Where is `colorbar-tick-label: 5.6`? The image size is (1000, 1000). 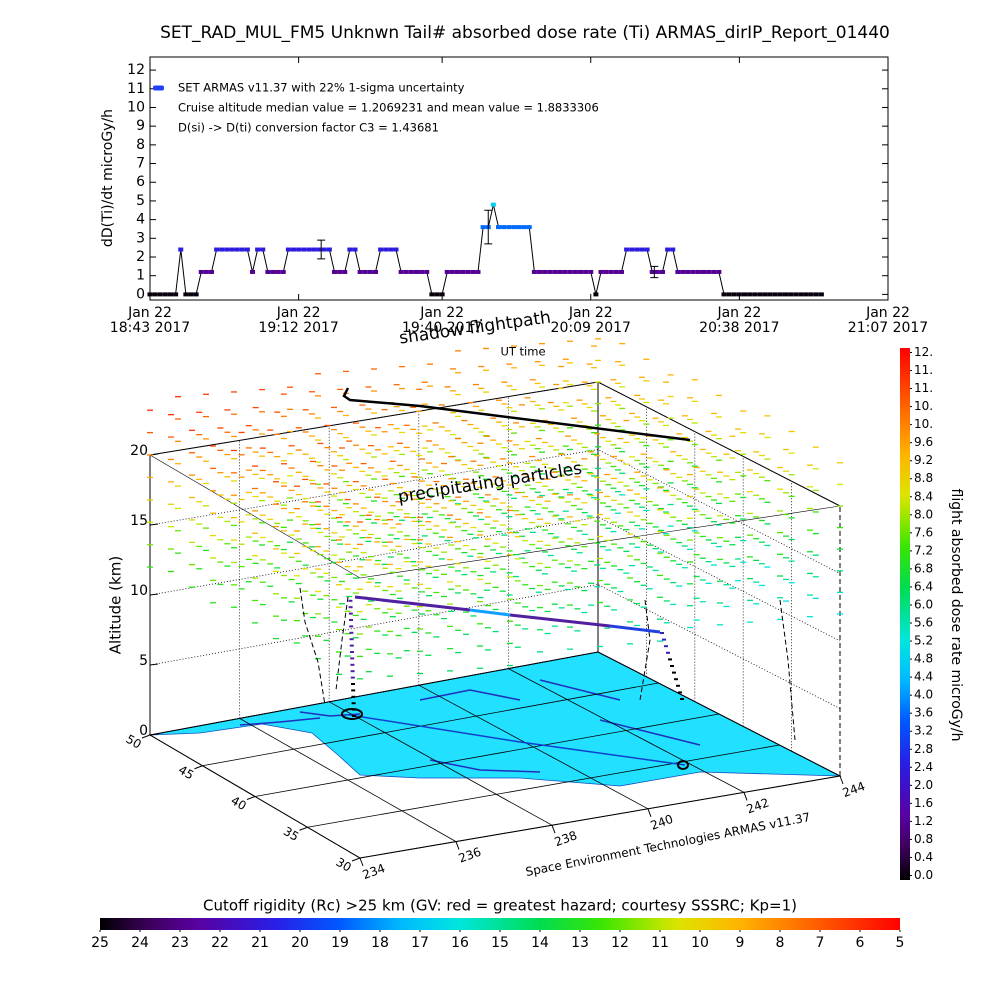
colorbar-tick-label: 5.6 is located at coordinates (923, 623).